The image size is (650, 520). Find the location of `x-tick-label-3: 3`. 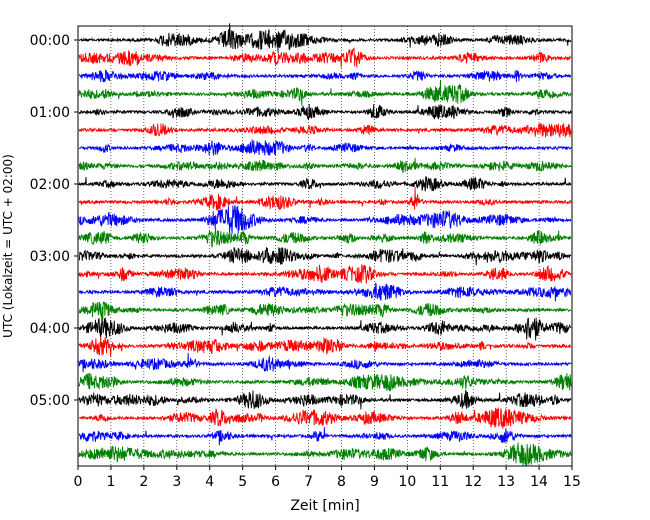

x-tick-label-3: 3 is located at coordinates (176, 482).